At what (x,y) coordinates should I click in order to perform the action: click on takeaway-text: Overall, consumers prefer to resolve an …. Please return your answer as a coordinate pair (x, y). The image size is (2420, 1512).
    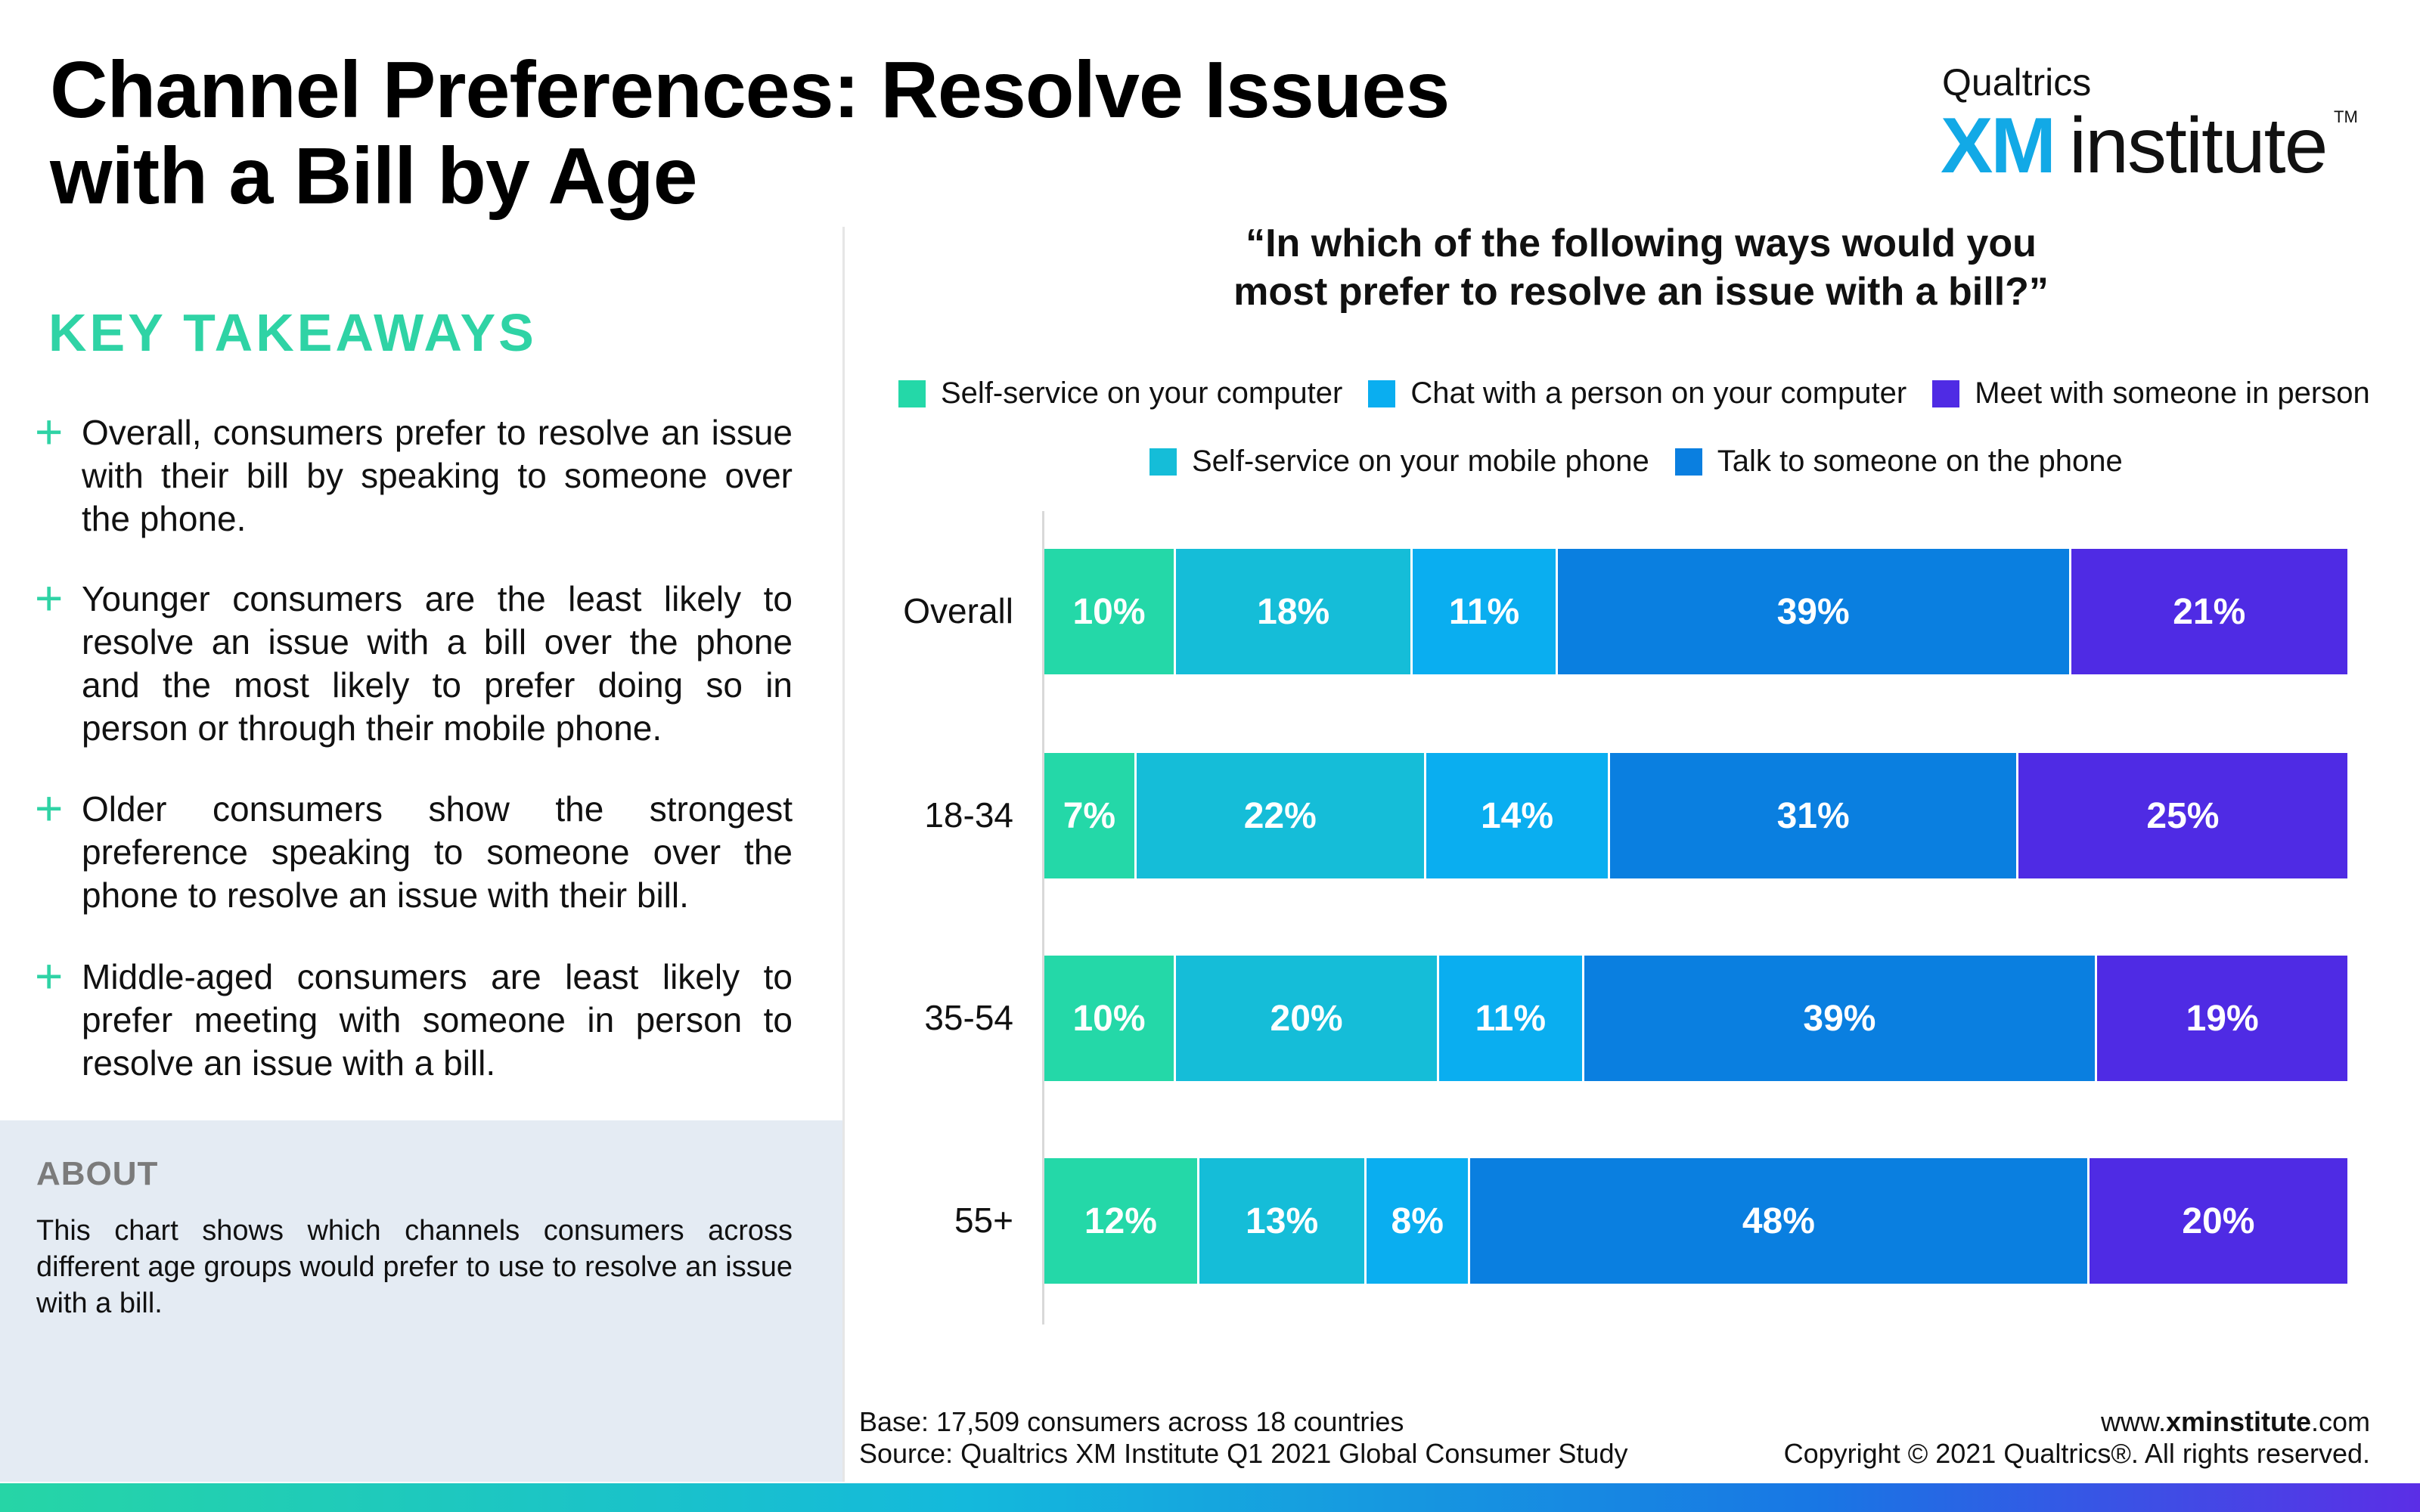
    Looking at the image, I should click on (437, 475).